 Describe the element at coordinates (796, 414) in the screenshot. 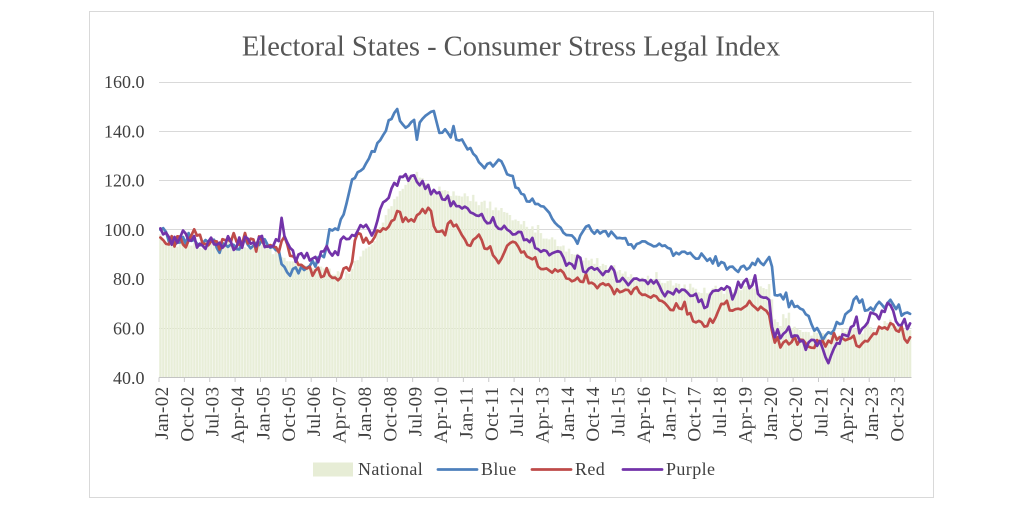

I see `svg-text: Oct-20` at that location.